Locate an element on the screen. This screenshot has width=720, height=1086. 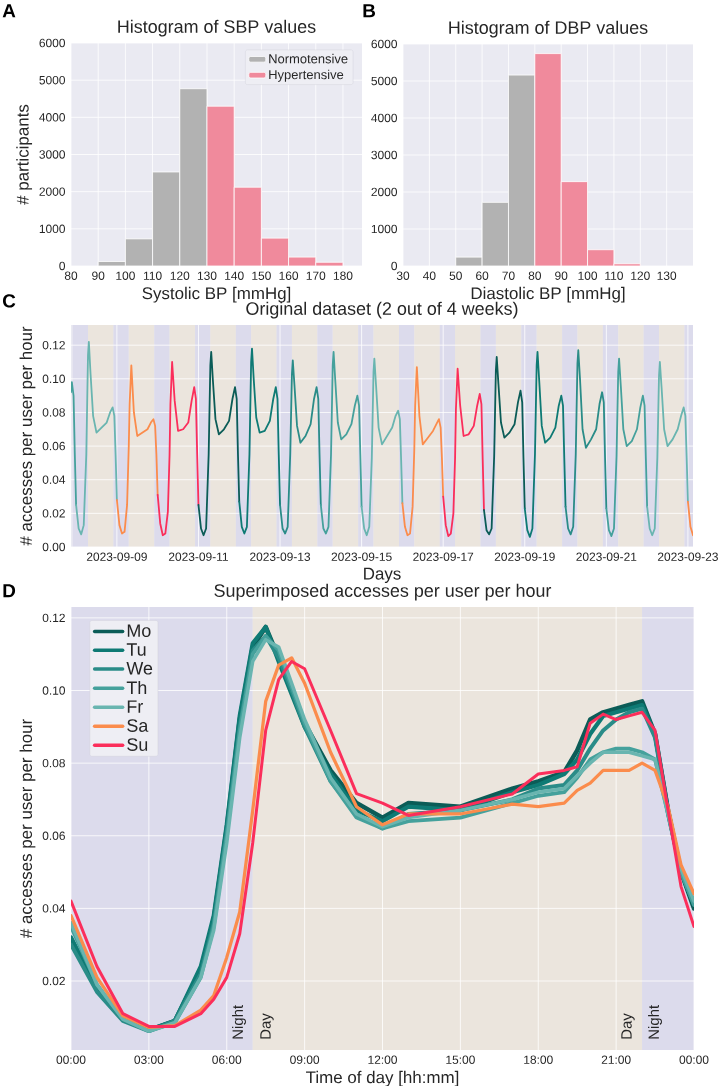
legend-label: Su is located at coordinates (137, 744).